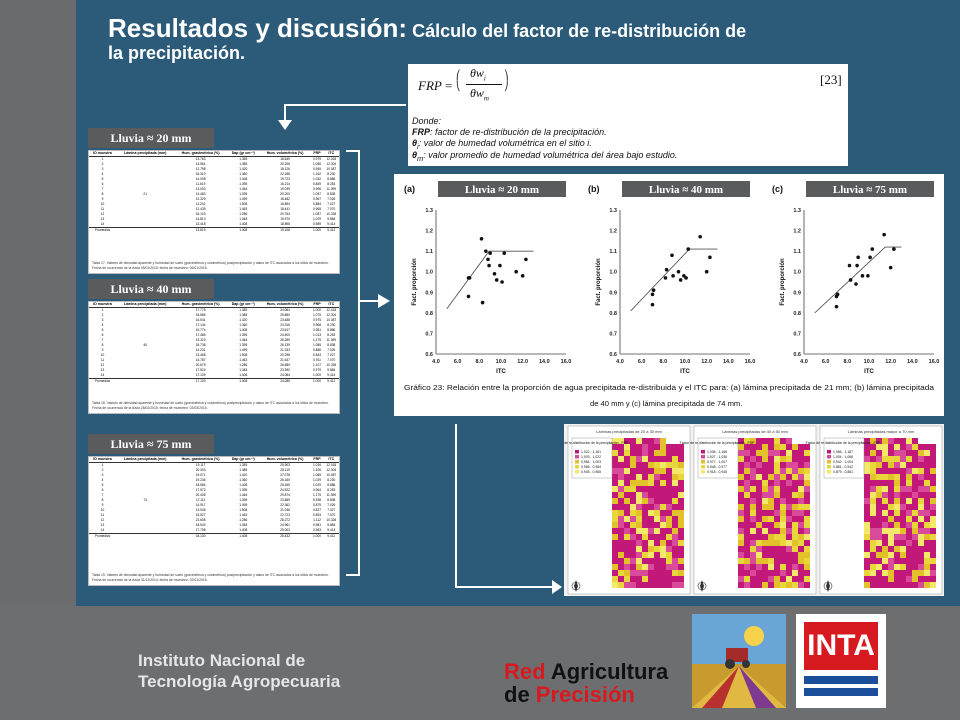 The height and width of the screenshot is (720, 960). Describe the element at coordinates (774, 513) in the screenshot. I see `map-field` at that location.